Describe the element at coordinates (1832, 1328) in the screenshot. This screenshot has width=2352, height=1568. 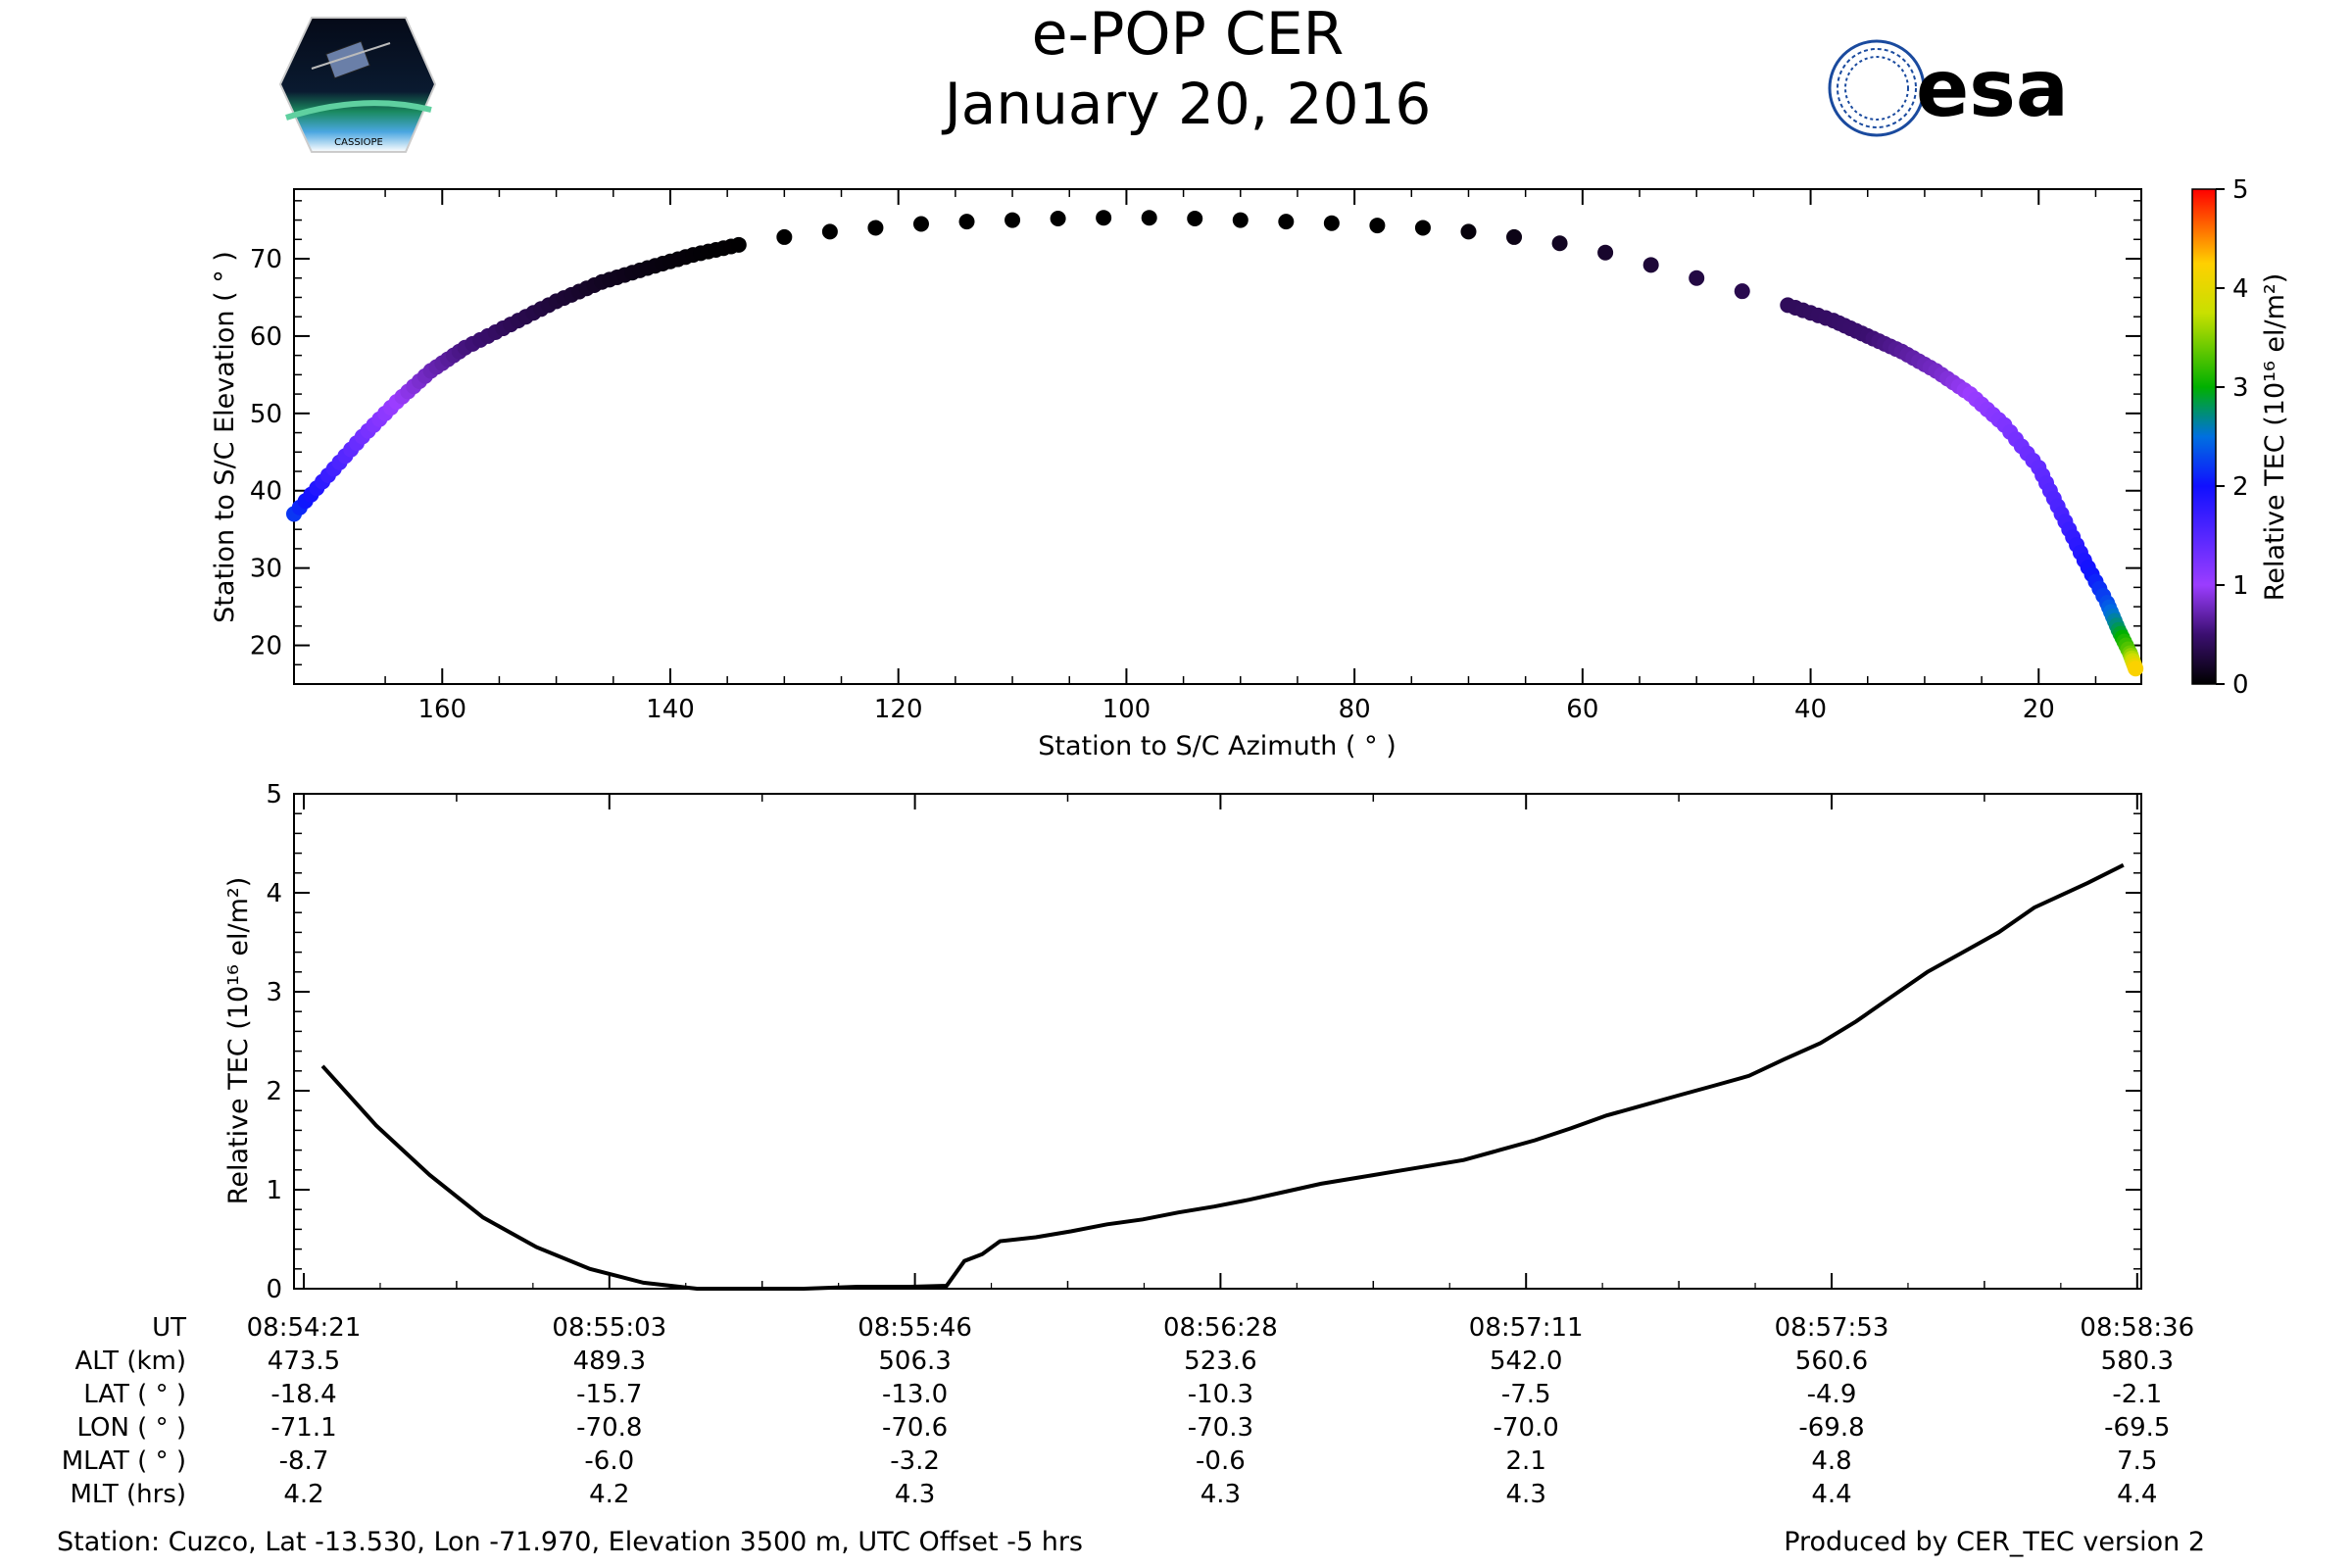
I see `ephemeris-cell: 08:57:53` at that location.